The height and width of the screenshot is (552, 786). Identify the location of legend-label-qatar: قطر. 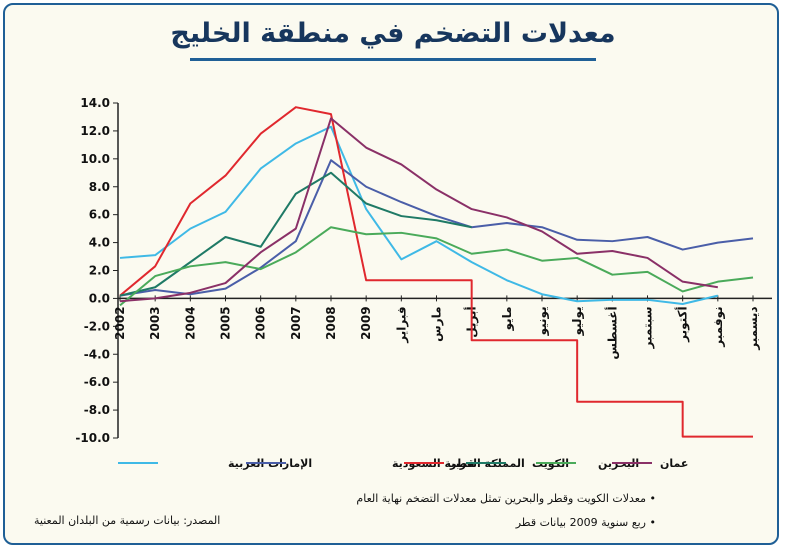
(462, 463).